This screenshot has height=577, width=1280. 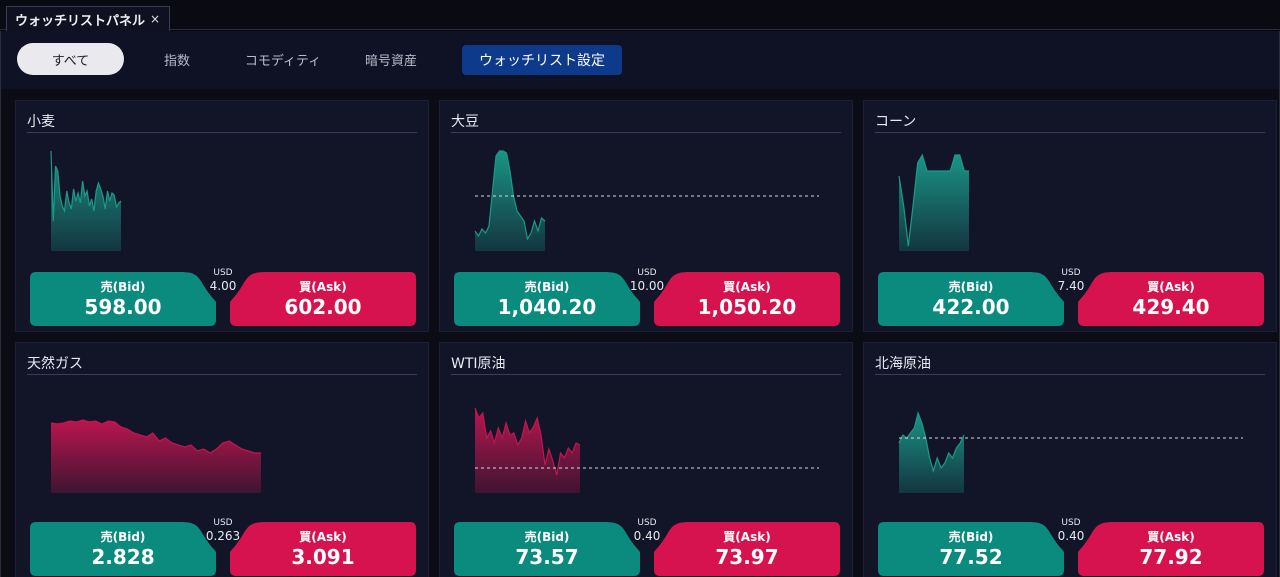 I want to click on spread-value: 0.263, so click(x=223, y=536).